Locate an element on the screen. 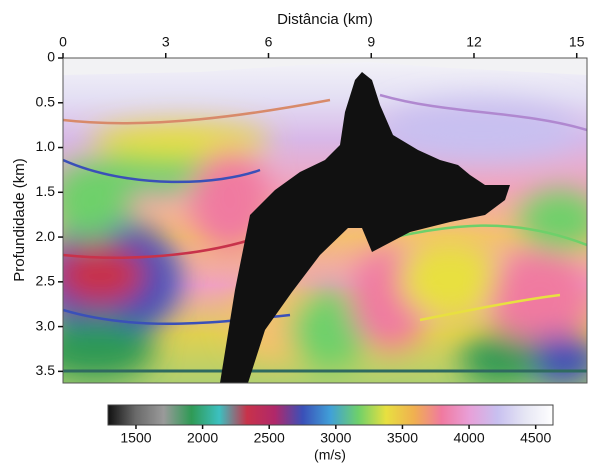  y-tick-label: 2.0 is located at coordinates (46, 236).